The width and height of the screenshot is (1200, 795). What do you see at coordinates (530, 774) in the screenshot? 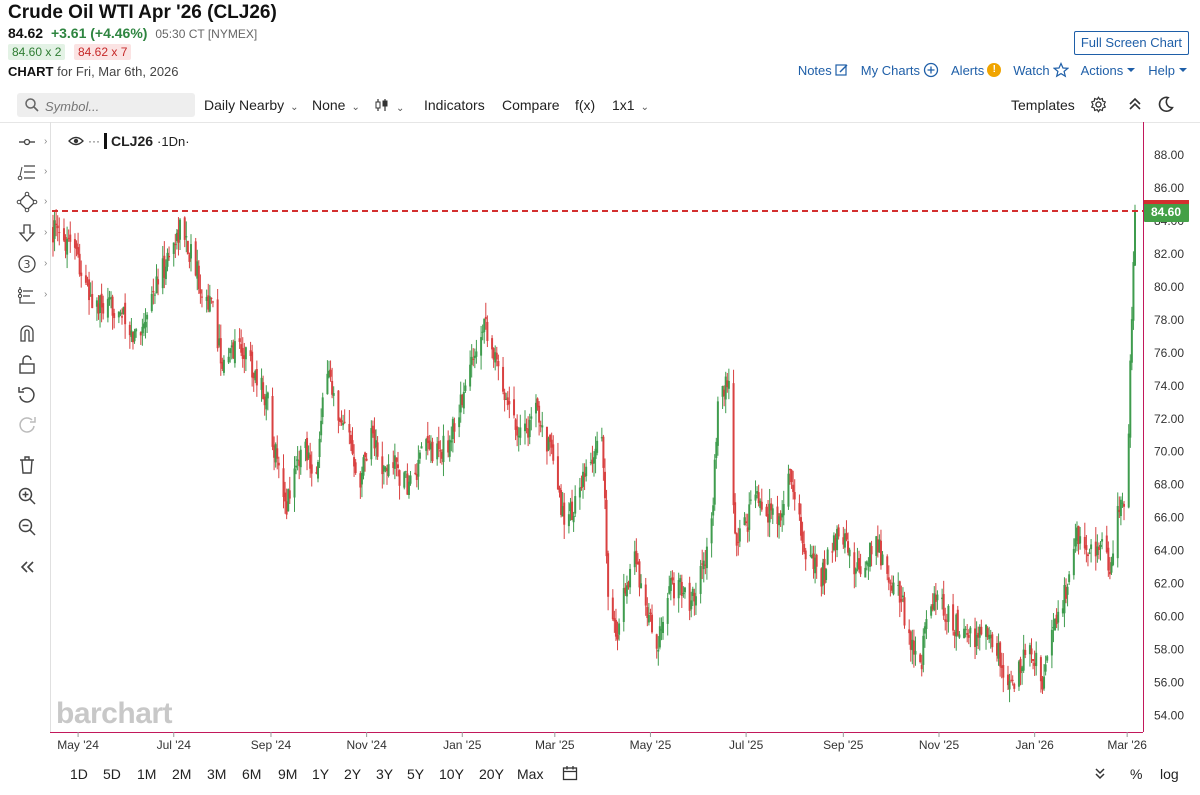
I see `range-button-max: Max` at bounding box center [530, 774].